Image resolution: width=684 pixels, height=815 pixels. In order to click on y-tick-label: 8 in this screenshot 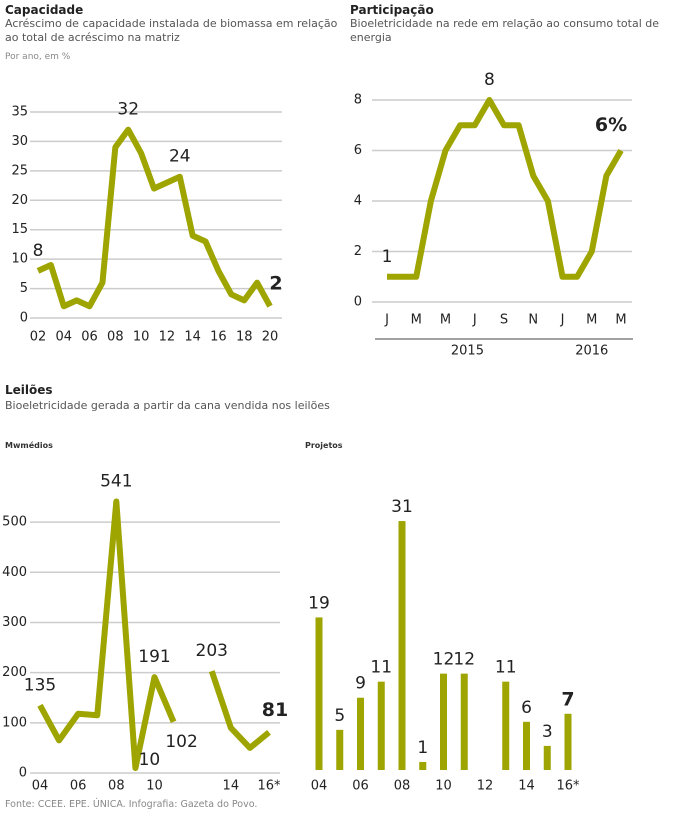, I will do `click(358, 100)`.